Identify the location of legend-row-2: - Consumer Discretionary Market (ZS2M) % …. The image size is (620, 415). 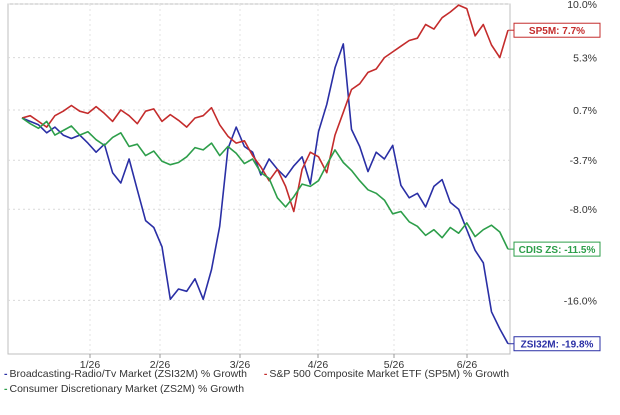
(131, 389).